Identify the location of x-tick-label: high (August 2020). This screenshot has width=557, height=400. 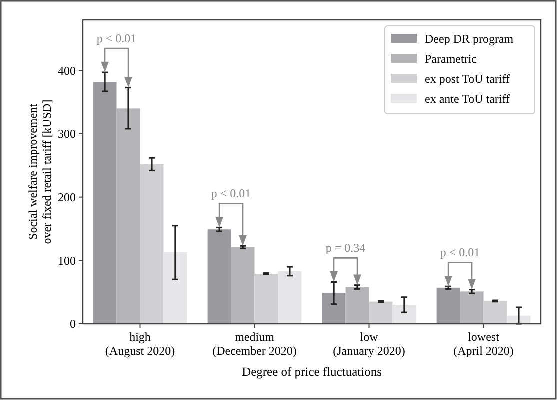
(140, 344).